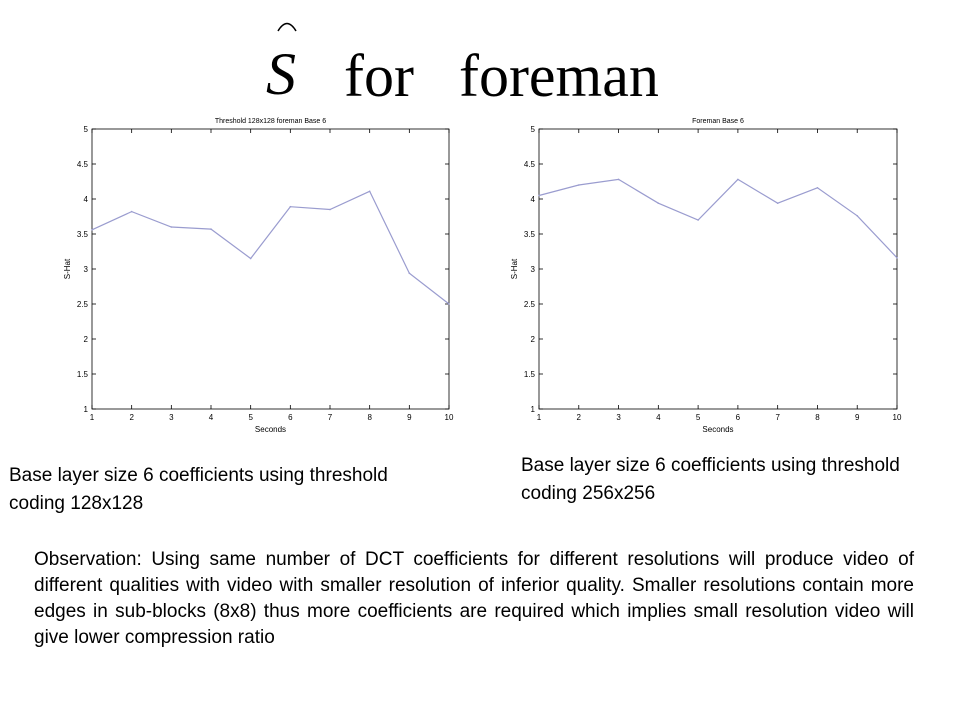 Image resolution: width=960 pixels, height=720 pixels. Describe the element at coordinates (270, 429) in the screenshot. I see `chart-0-xlabel: Seconds` at that location.